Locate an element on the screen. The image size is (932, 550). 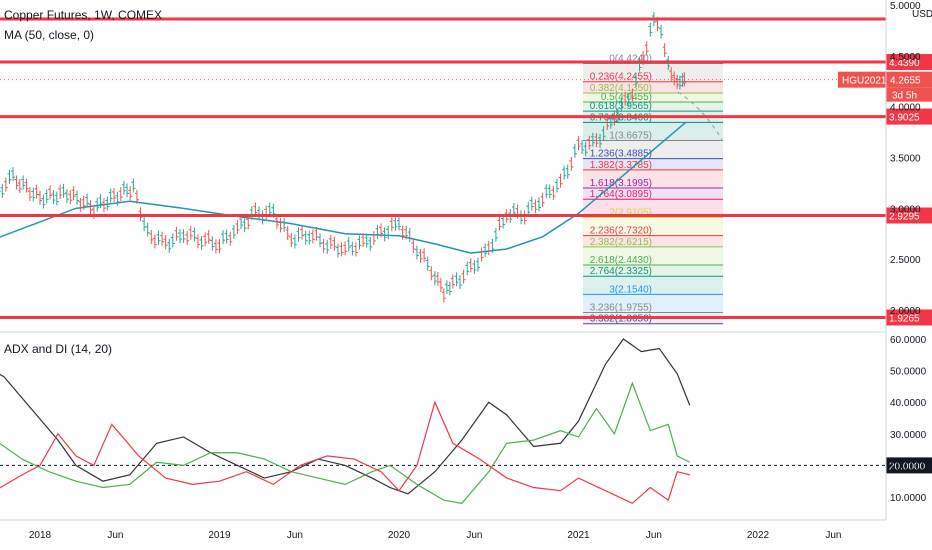
fib-level-label: 2(2.9105) is located at coordinates (630, 212).